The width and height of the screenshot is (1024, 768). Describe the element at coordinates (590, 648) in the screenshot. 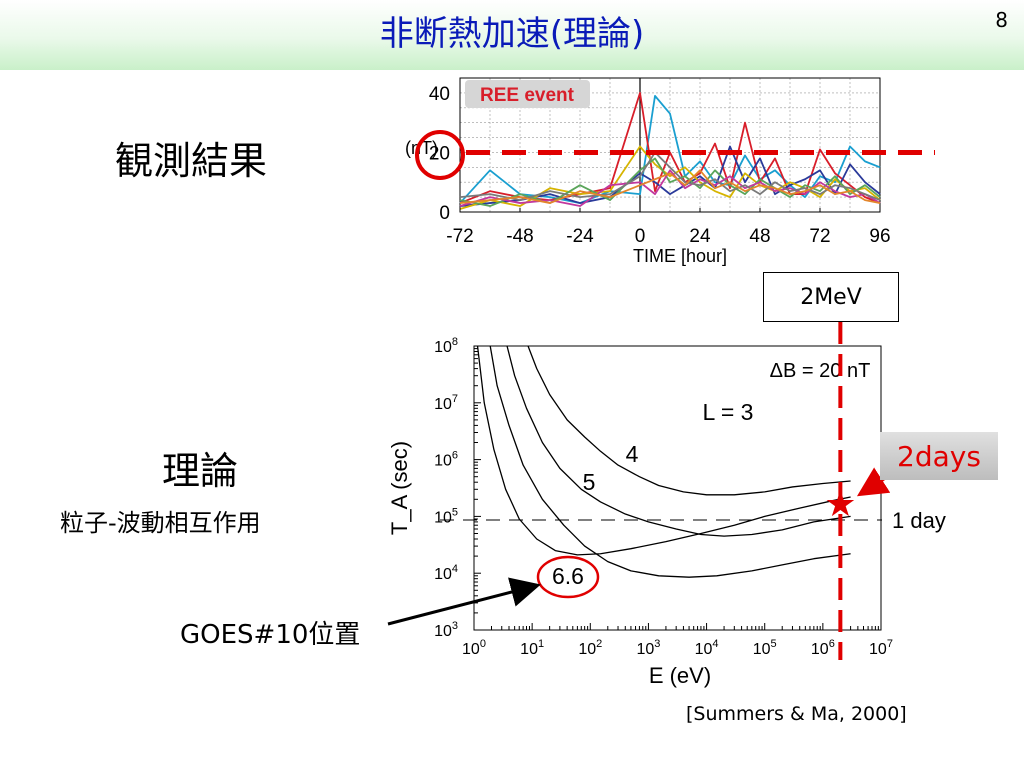

I see `x-tick-label: 102` at that location.